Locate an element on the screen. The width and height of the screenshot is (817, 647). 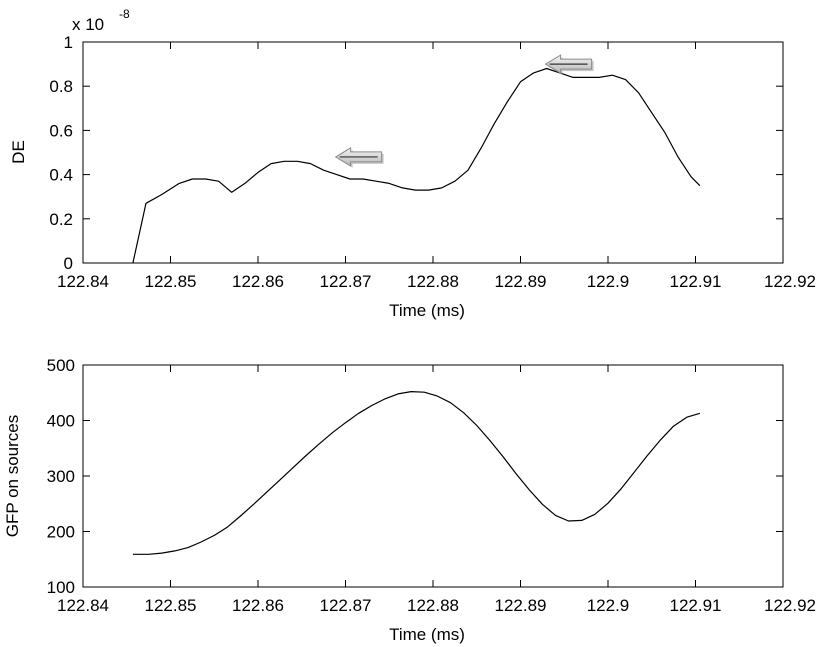
de-xtick-label: 122.9 is located at coordinates (608, 281).